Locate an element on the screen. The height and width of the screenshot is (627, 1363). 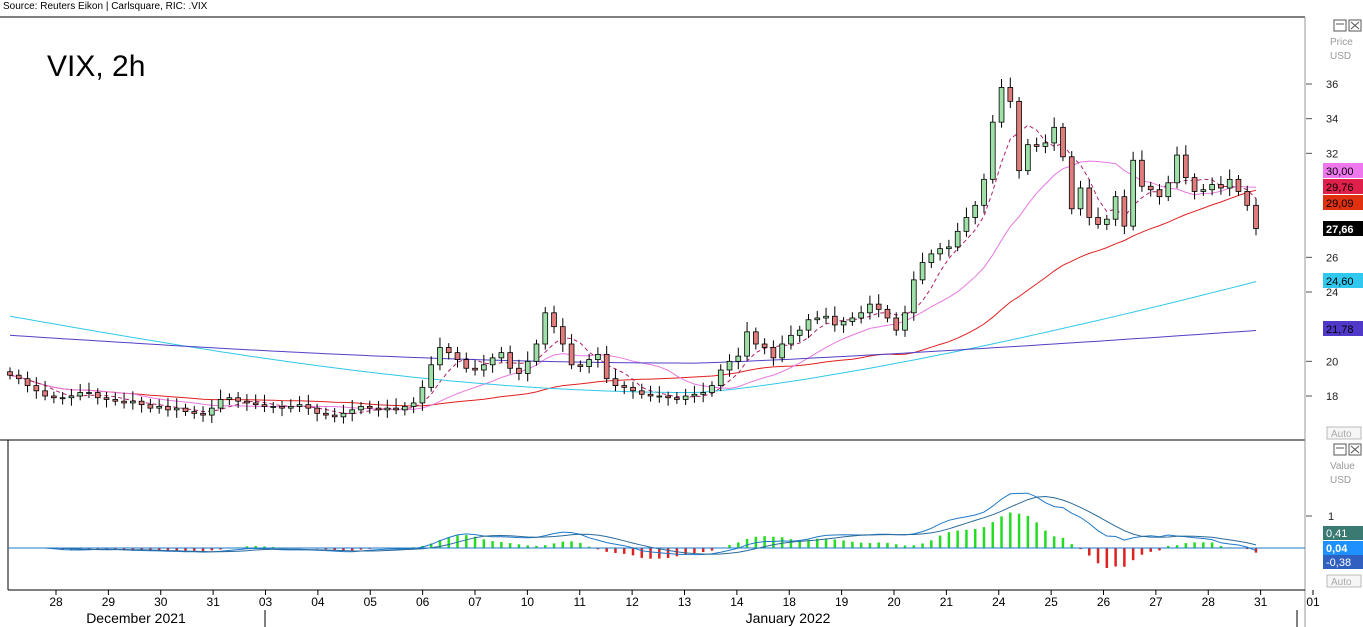
maximize-icon is located at coordinates (1340, 25).